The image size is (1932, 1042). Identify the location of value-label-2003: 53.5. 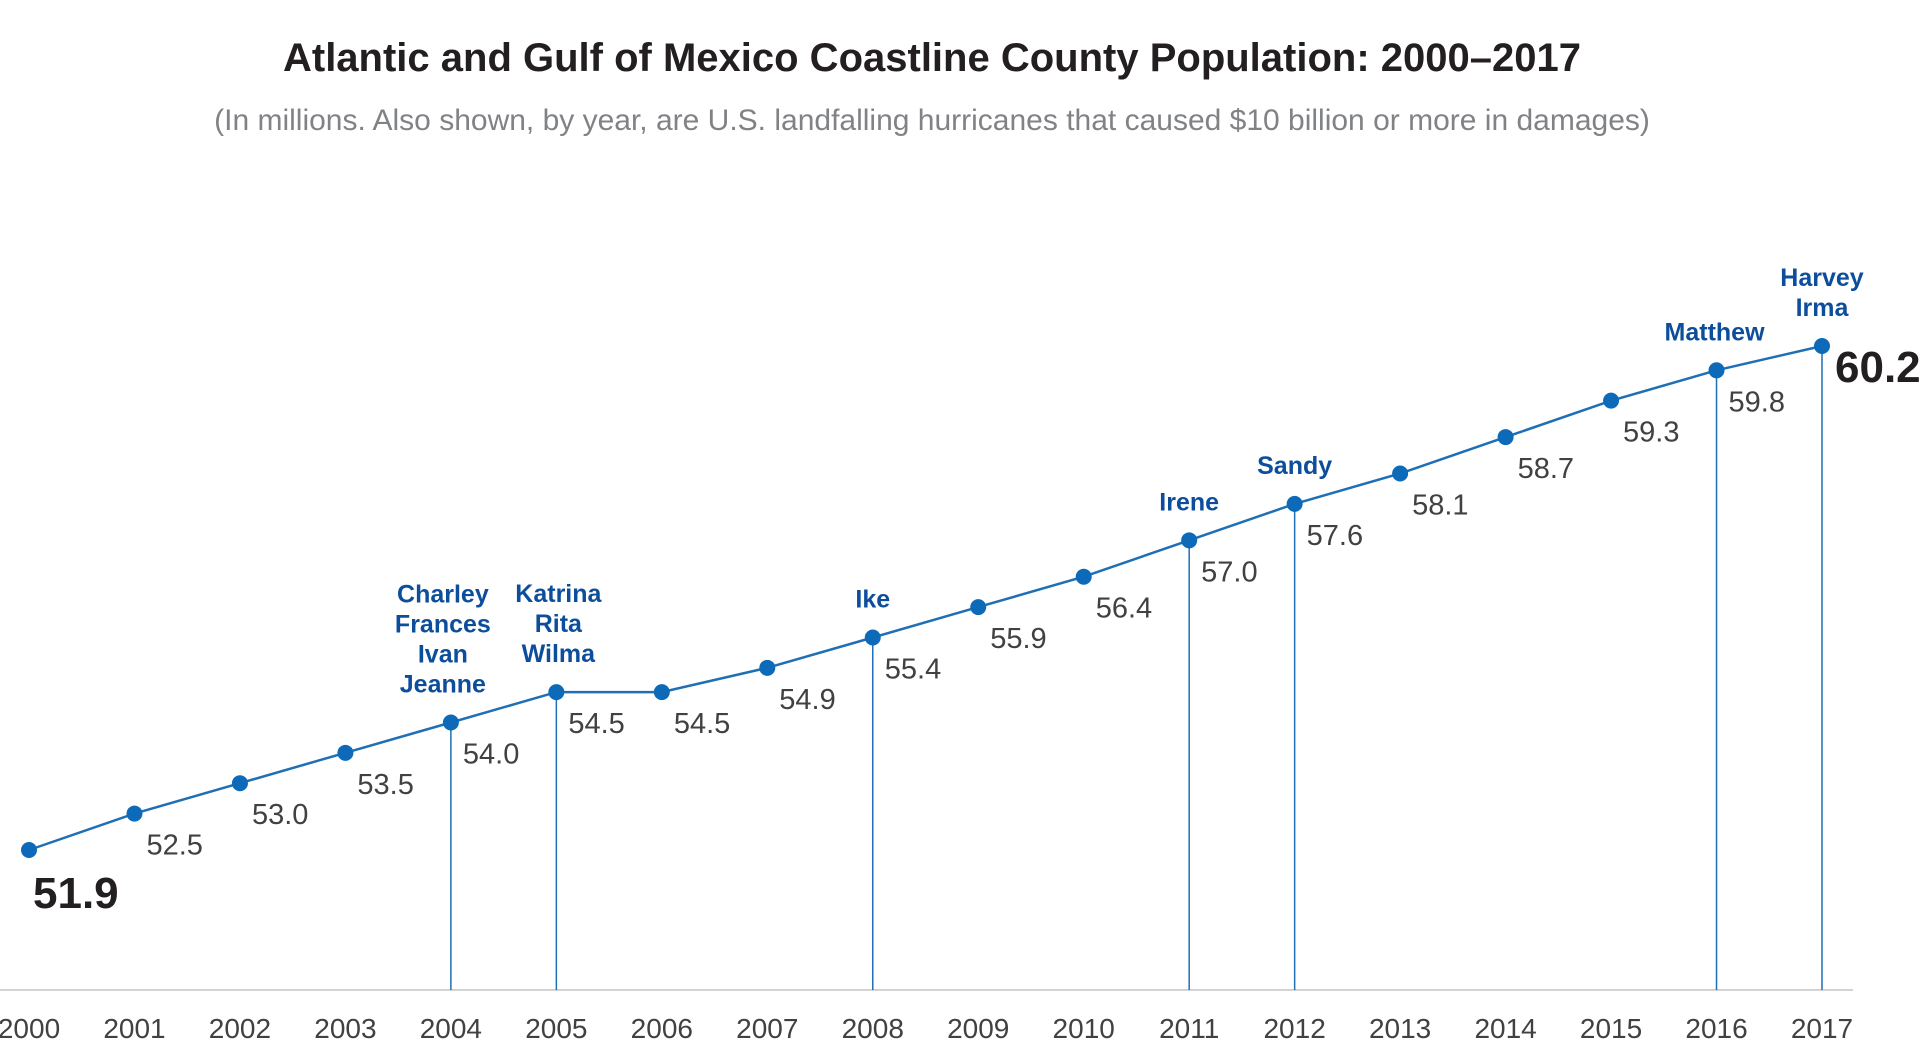
(385, 785).